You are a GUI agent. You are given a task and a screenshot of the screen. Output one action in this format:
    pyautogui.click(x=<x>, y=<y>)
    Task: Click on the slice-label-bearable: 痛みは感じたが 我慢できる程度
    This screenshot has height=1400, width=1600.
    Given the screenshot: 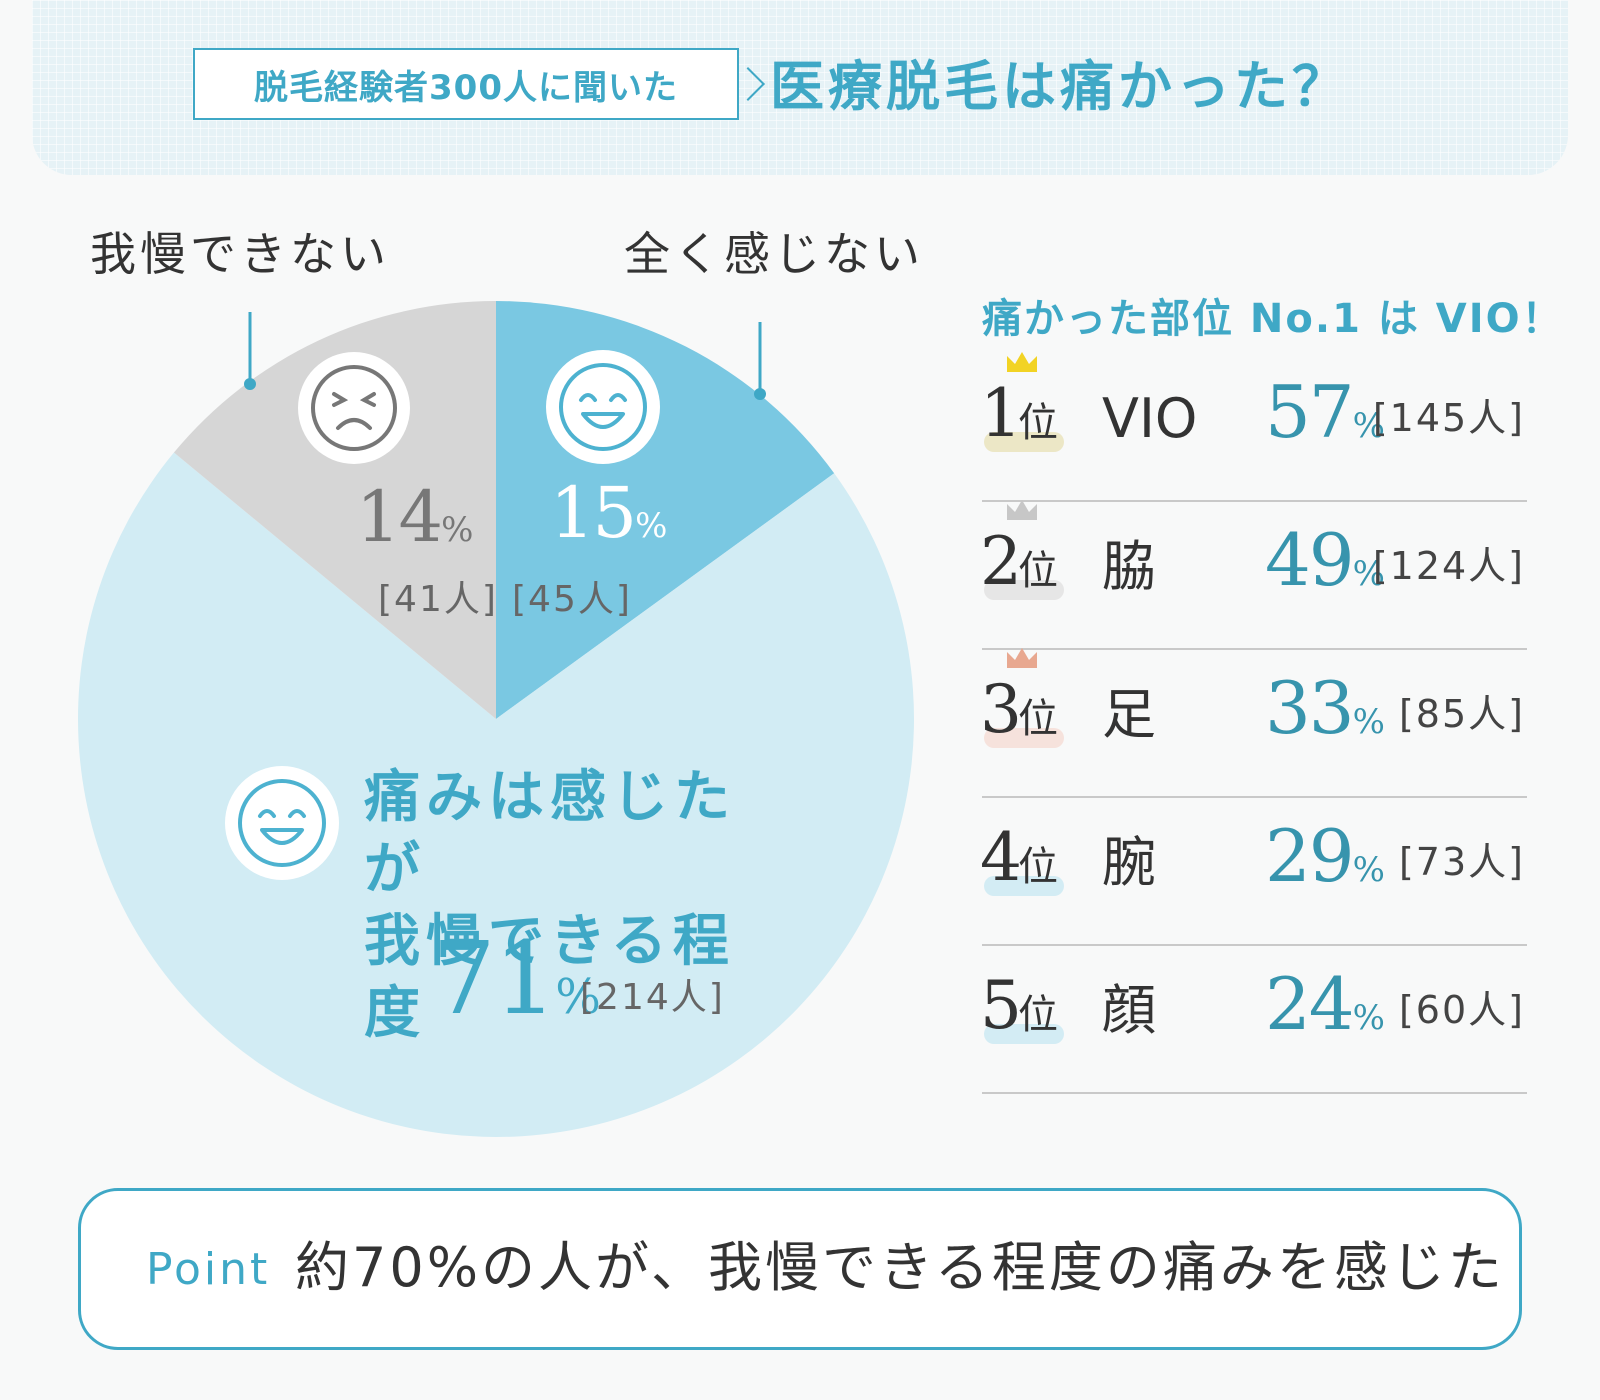 What is the action you would take?
    pyautogui.click(x=574, y=906)
    